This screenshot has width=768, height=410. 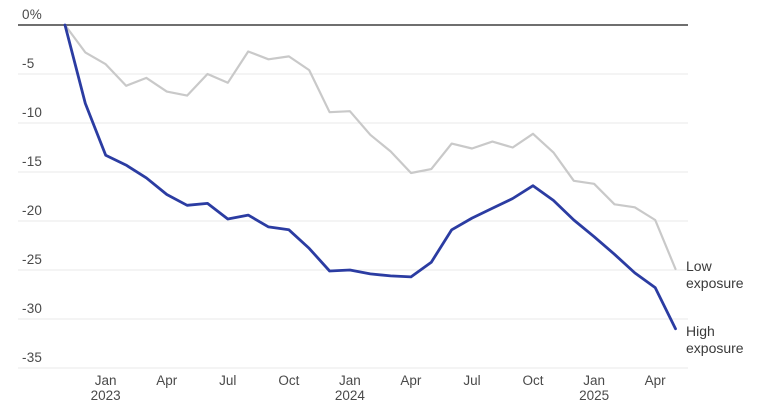 I want to click on y-tick-label: -5, so click(x=28, y=63).